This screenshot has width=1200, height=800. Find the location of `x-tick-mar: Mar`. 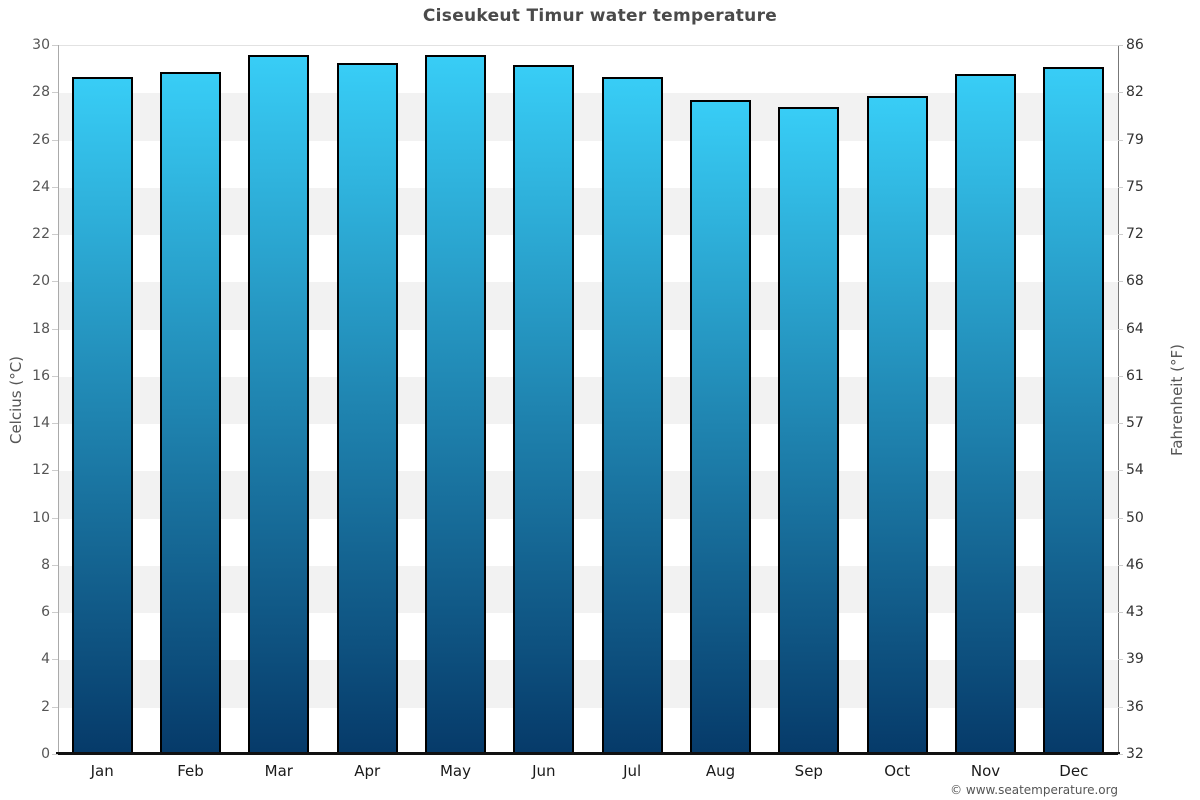

x-tick-mar: Mar is located at coordinates (278, 771).